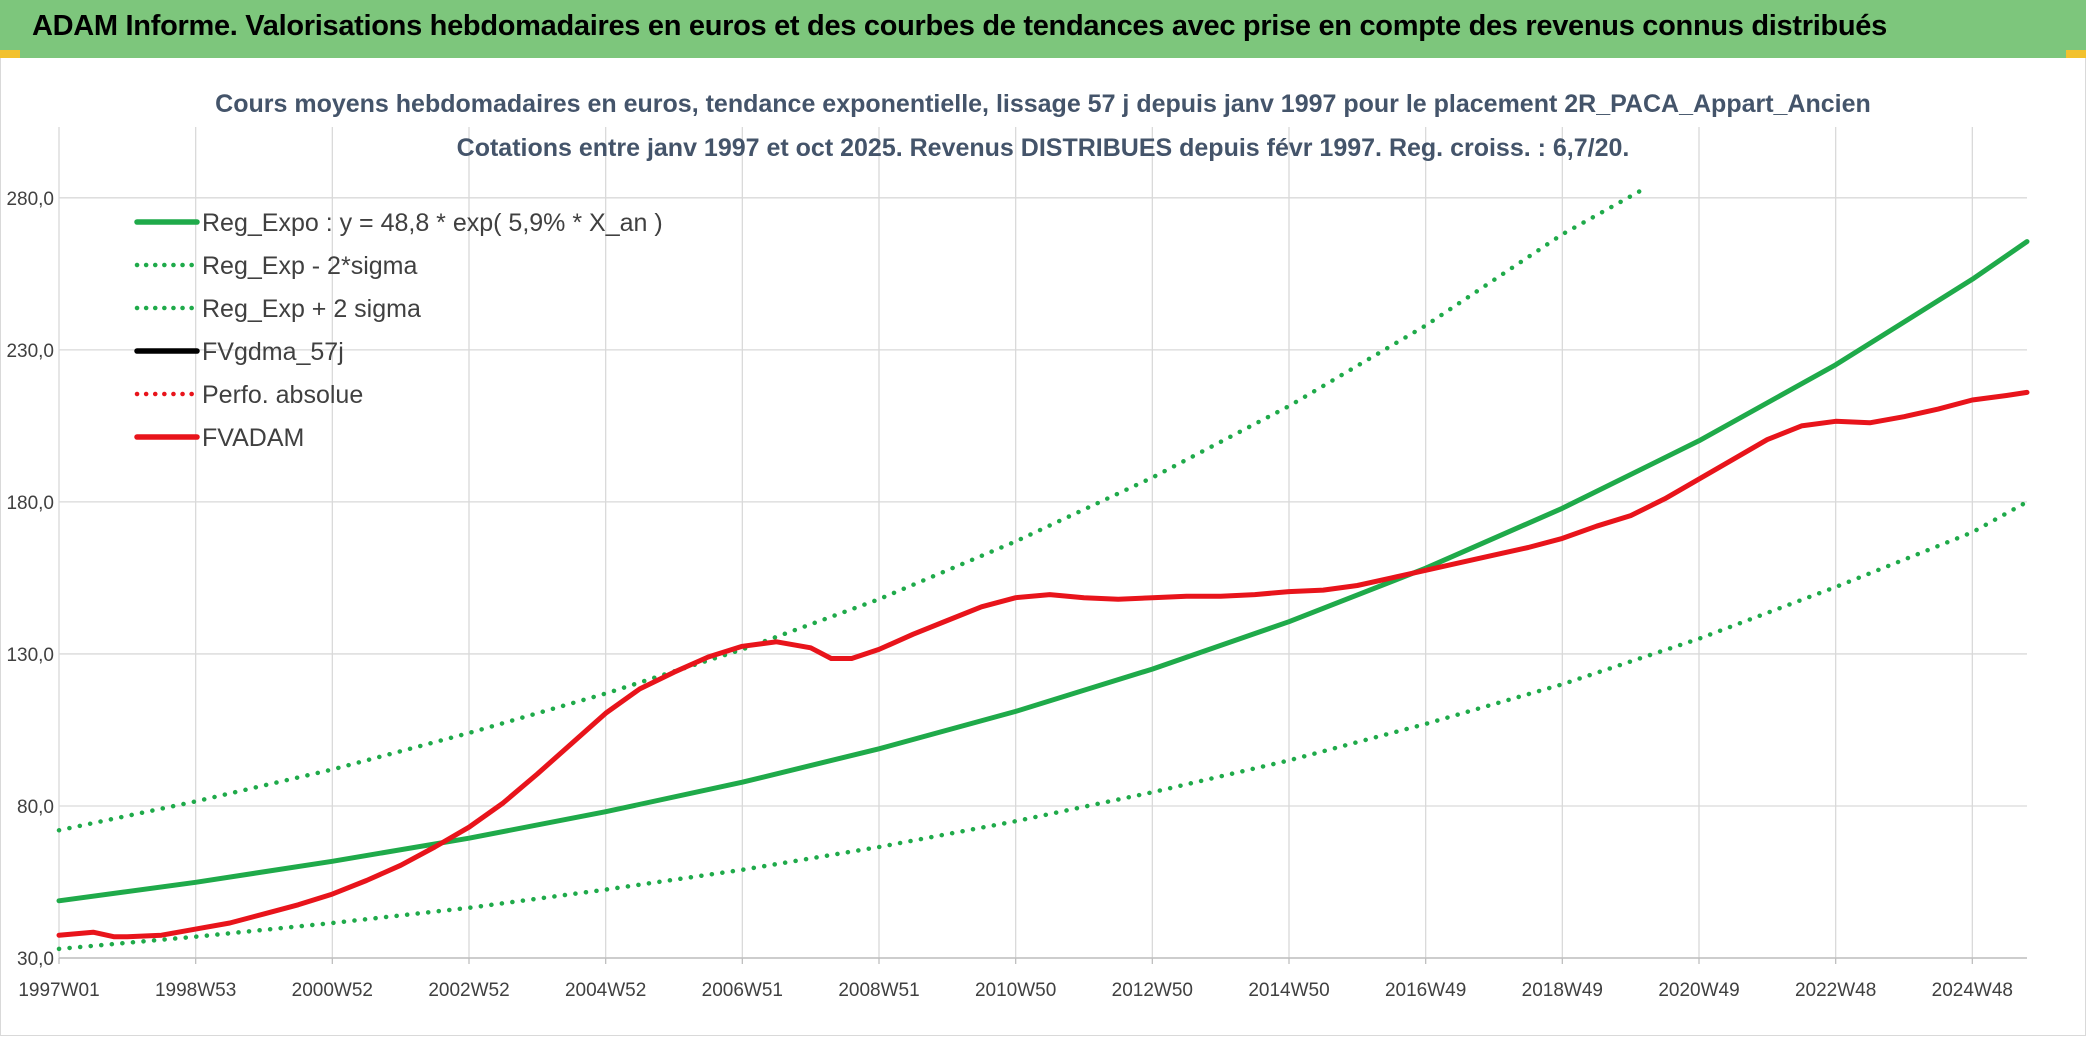 This screenshot has height=1037, width=2086. Describe the element at coordinates (605, 990) in the screenshot. I see `x-tick-label: 2004W52` at that location.